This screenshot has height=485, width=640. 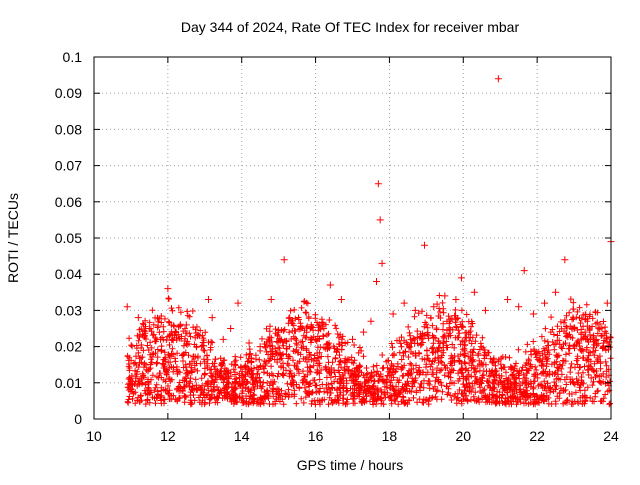 I want to click on x-tick-label: 14, so click(x=242, y=436).